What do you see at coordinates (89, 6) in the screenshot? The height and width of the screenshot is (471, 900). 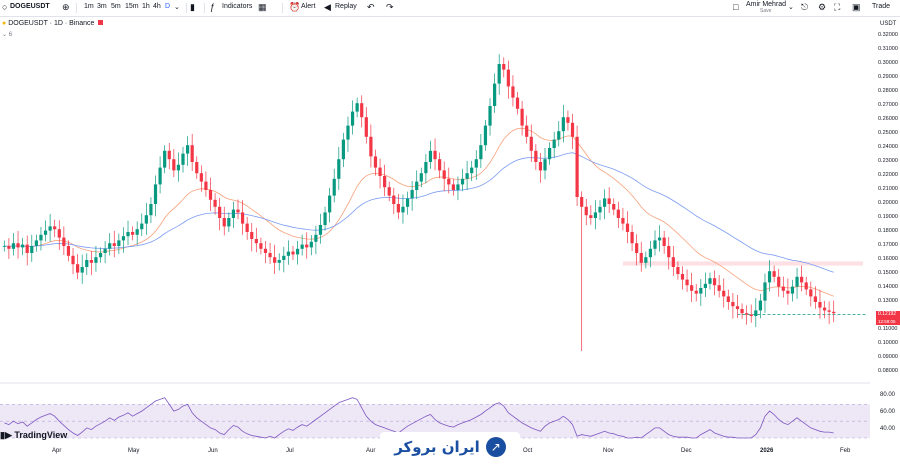 I see `interval-1m: 1m` at bounding box center [89, 6].